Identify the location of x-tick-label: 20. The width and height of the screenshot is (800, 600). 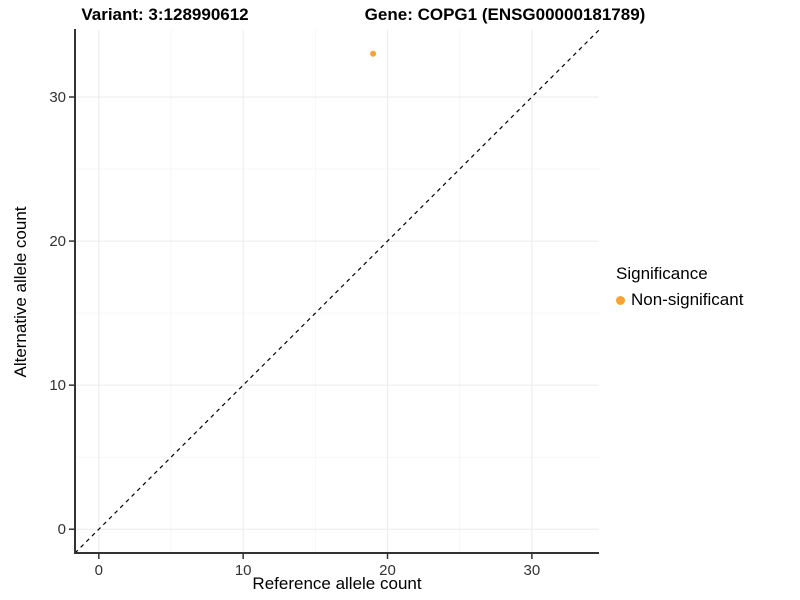
(387, 570).